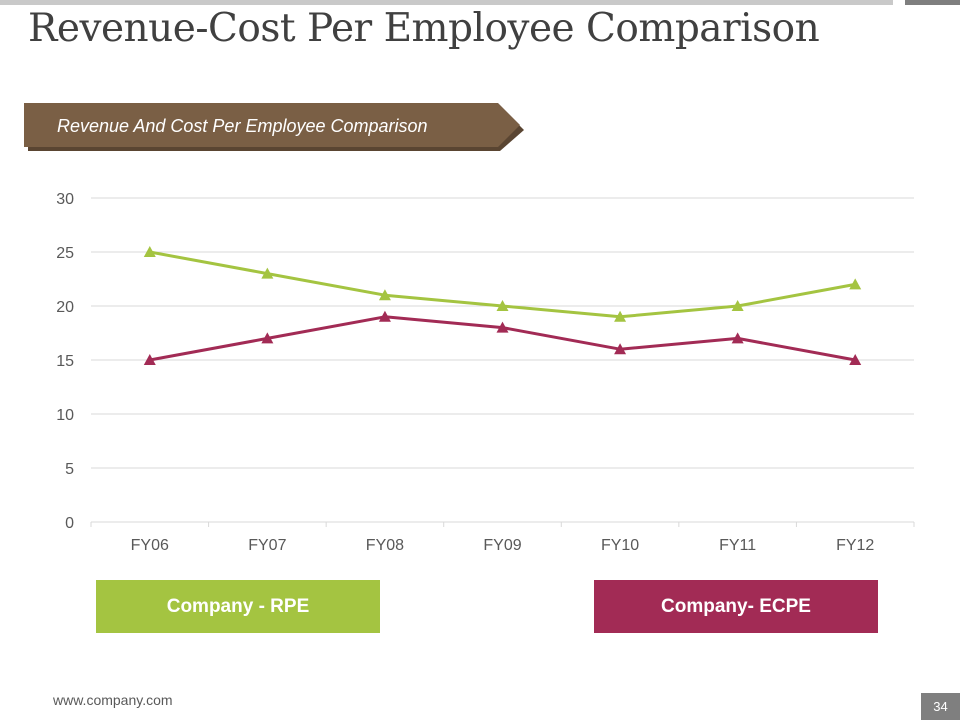 The height and width of the screenshot is (720, 960). Describe the element at coordinates (446, 2) in the screenshot. I see `top-accent-bar` at that location.